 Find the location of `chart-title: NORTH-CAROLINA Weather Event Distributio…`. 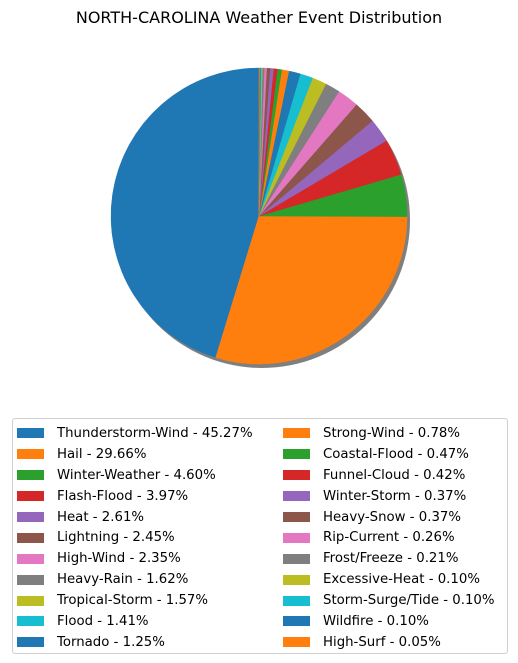

chart-title: NORTH-CAROLINA Weather Event Distributio… is located at coordinates (259, 17).